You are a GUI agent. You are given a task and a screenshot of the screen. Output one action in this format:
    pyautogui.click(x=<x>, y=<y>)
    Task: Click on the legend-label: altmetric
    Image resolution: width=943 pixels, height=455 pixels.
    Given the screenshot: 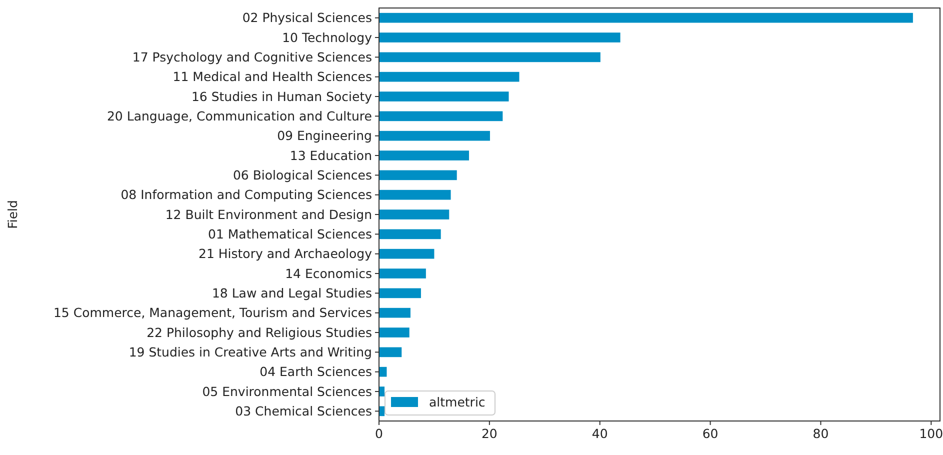 What is the action you would take?
    pyautogui.click(x=457, y=402)
    